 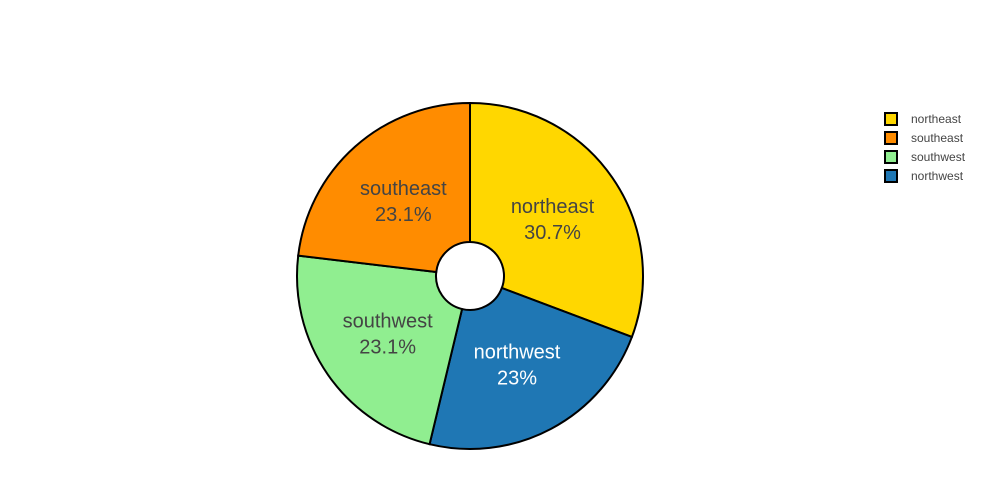 I want to click on legend-item-southwest: southwest, so click(x=925, y=157).